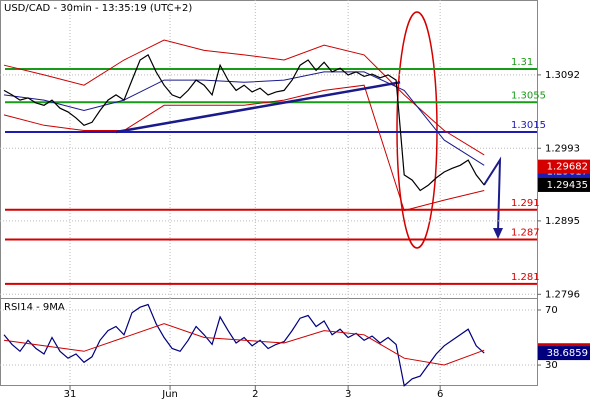  What do you see at coordinates (70, 394) in the screenshot?
I see `x-tick-label: 31` at bounding box center [70, 394].